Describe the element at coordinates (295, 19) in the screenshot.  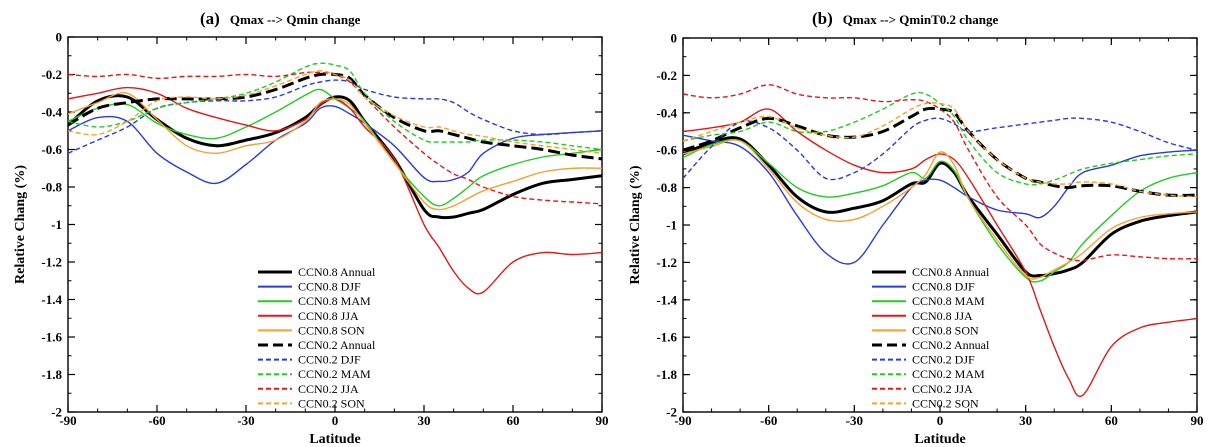
I see `chart-title: Qmax --> Qmin change` at that location.